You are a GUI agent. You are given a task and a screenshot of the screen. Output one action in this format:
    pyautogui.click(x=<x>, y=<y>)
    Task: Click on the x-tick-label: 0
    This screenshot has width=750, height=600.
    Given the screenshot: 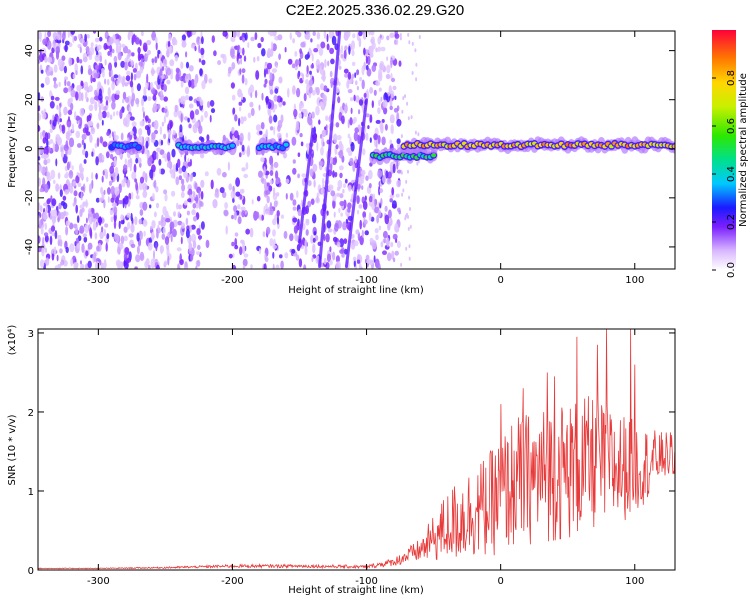 What is the action you would take?
    pyautogui.click(x=500, y=581)
    